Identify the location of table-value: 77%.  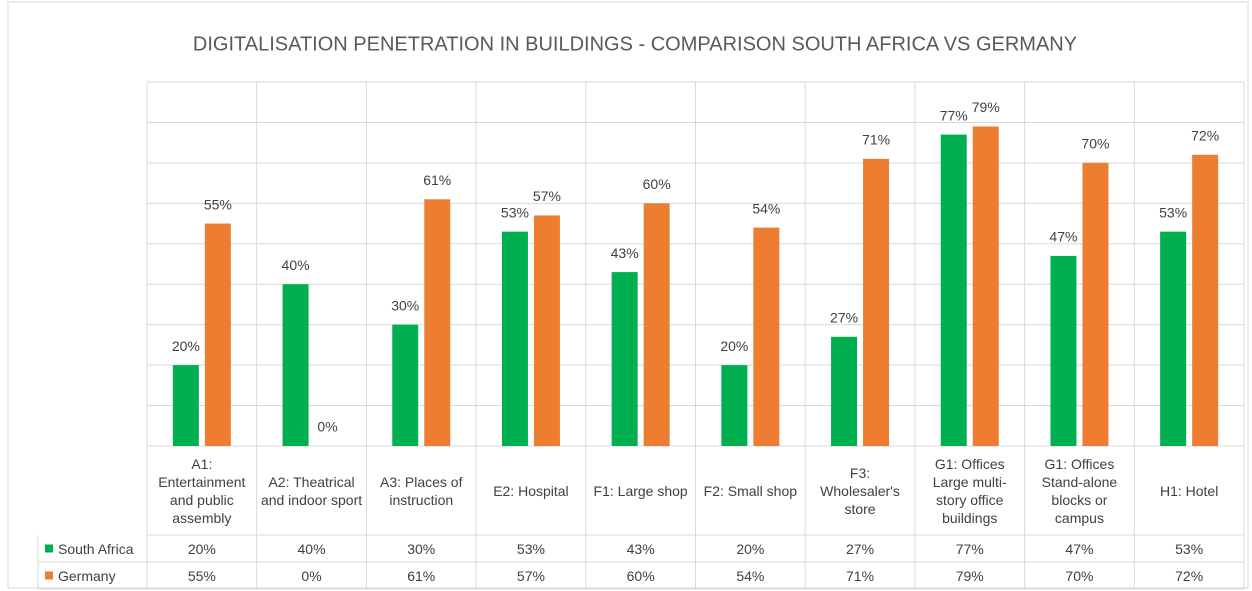
(969, 548).